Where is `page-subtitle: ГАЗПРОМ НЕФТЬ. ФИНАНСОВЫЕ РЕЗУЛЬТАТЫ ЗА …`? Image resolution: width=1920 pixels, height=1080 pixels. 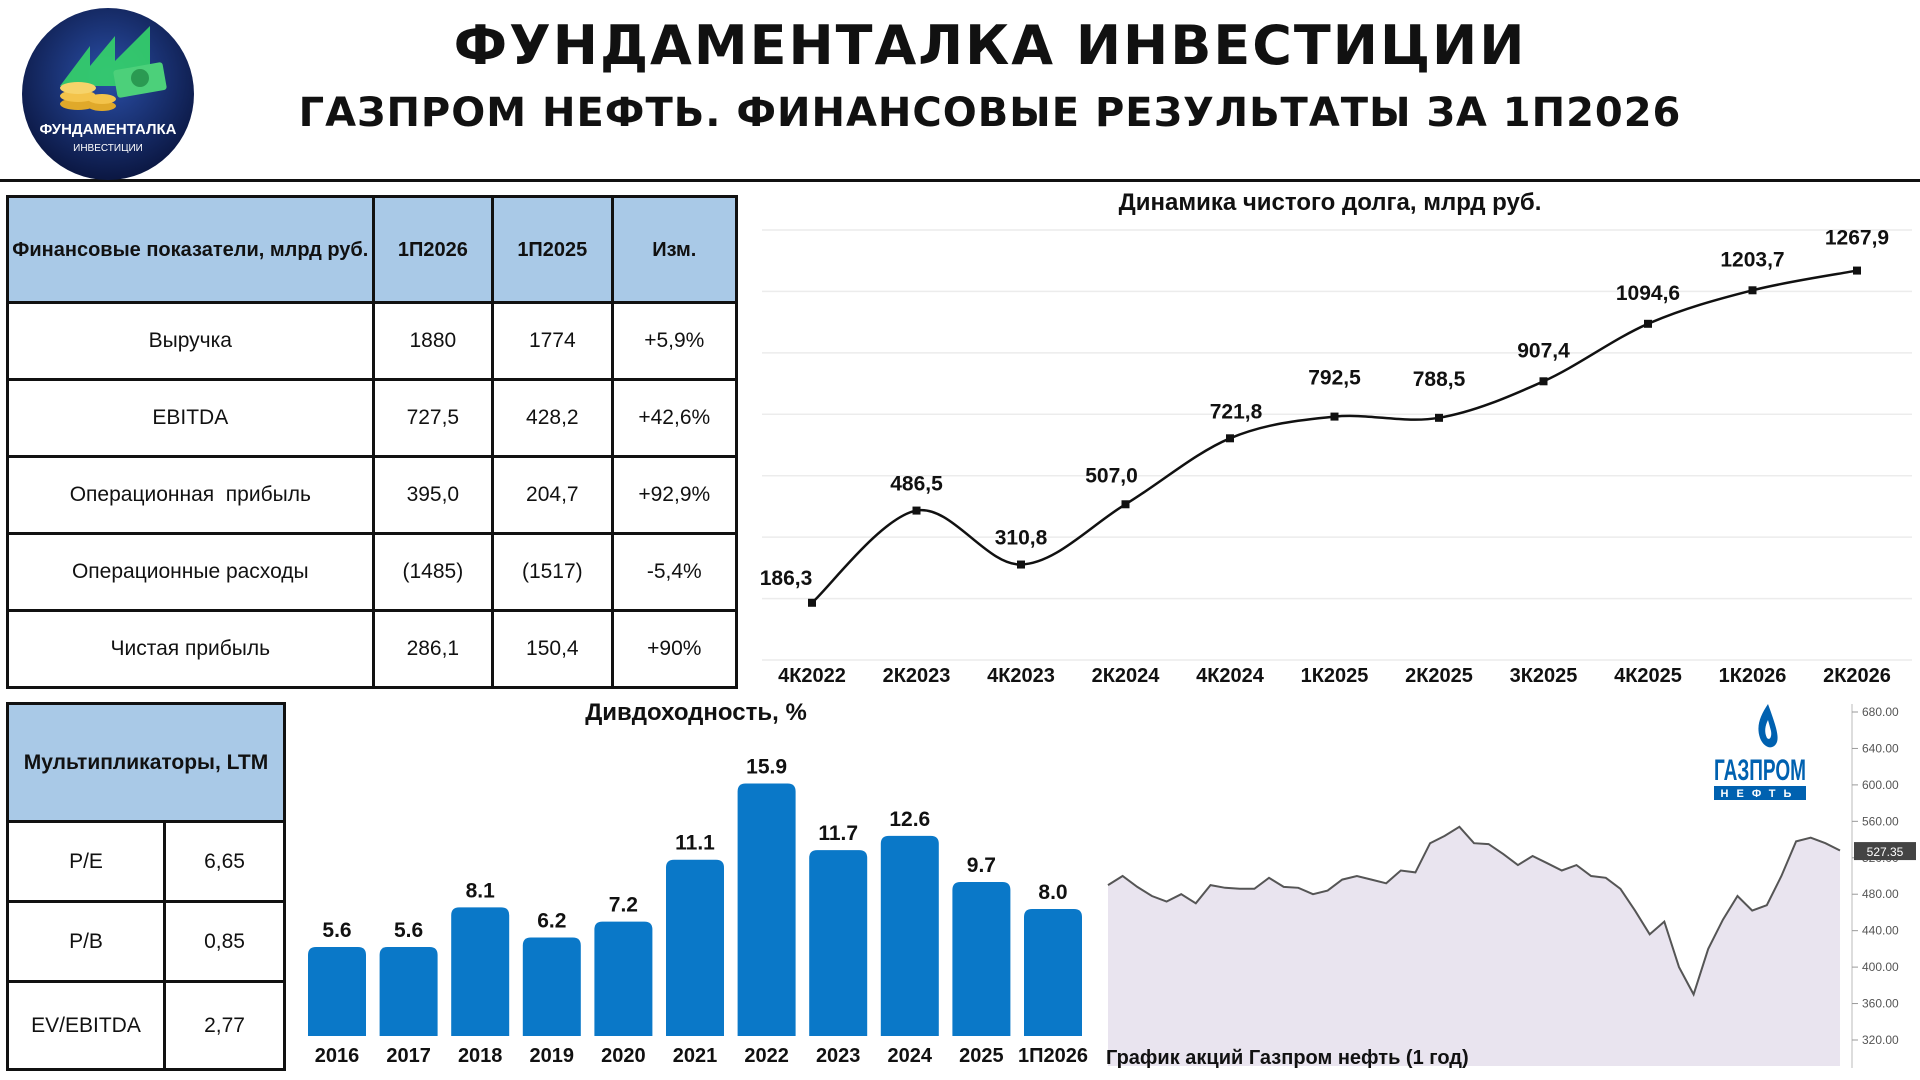
page-subtitle: ГАЗПРОМ НЕФТЬ. ФИНАНСОВЫЕ РЕЗУЛЬТАТЫ ЗА … is located at coordinates (990, 113).